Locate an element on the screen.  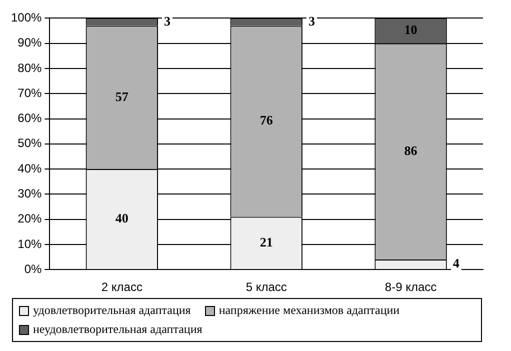
legend-label: неудовлетворительная адаптация is located at coordinates (117, 329).